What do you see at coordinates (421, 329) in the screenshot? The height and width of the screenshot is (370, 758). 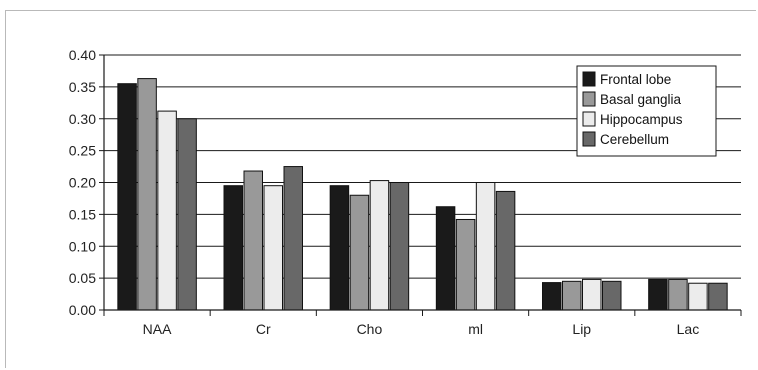 I see `x-tick-labels: NAA Cr Cho ml Lip Lac` at bounding box center [421, 329].